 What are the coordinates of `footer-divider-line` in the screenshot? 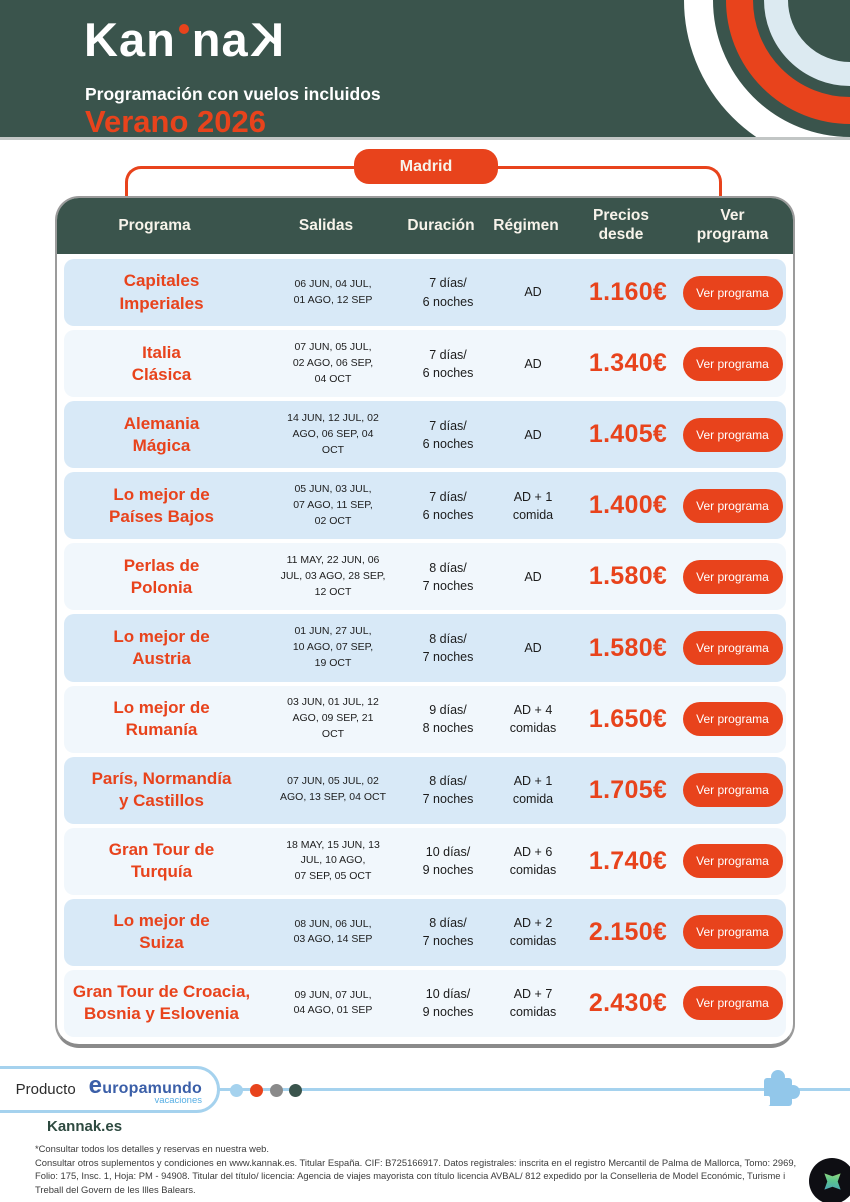 It's located at (534, 1089).